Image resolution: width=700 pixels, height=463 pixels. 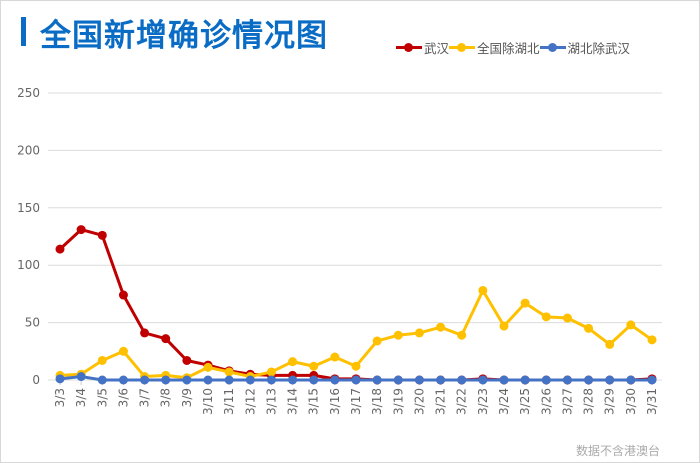 I want to click on watermark: 数据不含港澳台, so click(x=618, y=451).